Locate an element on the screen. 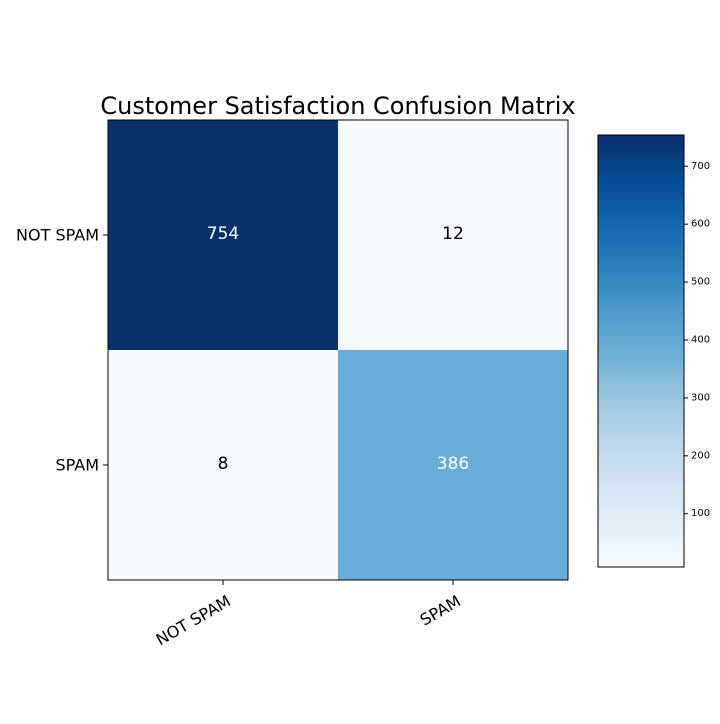 The width and height of the screenshot is (720, 724). colorbar-tick-label: 700 is located at coordinates (700, 166).